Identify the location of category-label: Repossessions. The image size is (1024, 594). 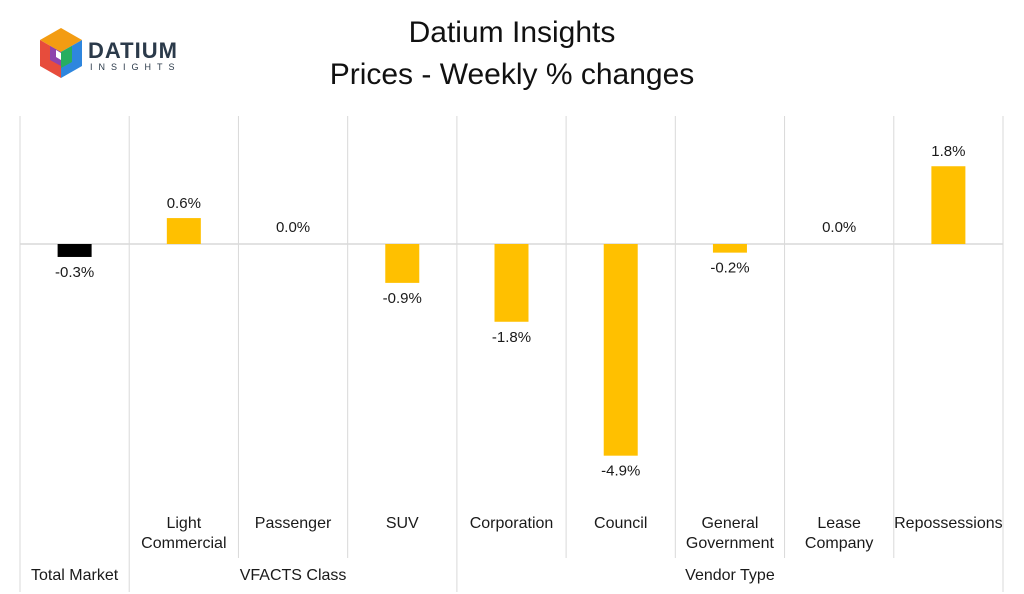
(948, 523).